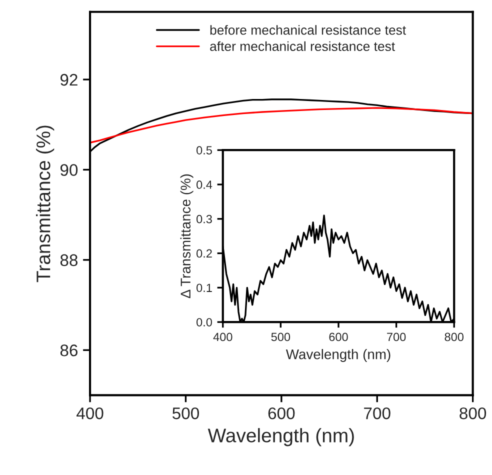  I want to click on y-tick-label: 0.2, so click(204, 253).